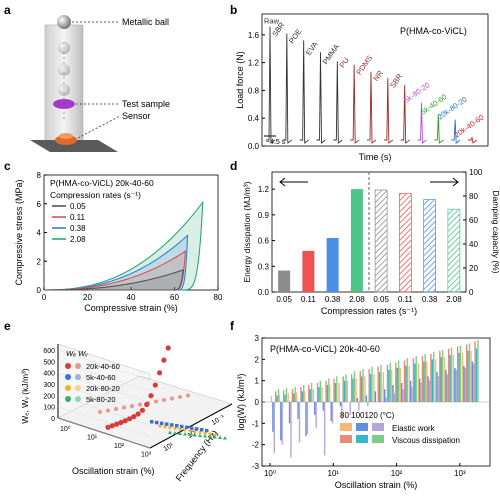 The width and height of the screenshot is (500, 496). I want to click on panel-letter-b: b, so click(233, 10).